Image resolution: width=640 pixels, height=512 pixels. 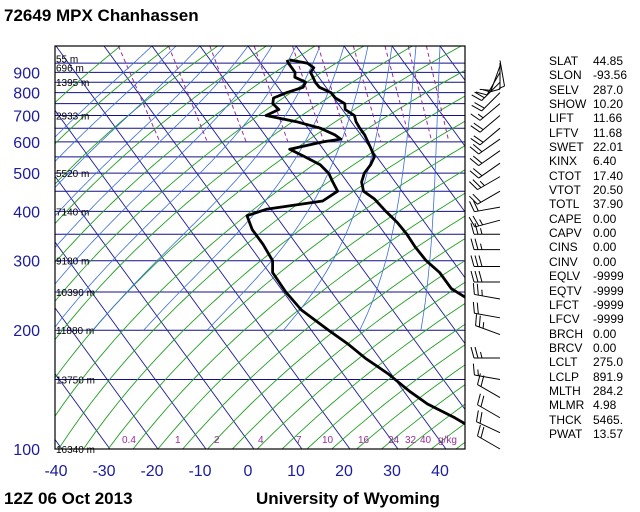 What do you see at coordinates (564, 132) in the screenshot?
I see `index-key: LFTV` at bounding box center [564, 132].